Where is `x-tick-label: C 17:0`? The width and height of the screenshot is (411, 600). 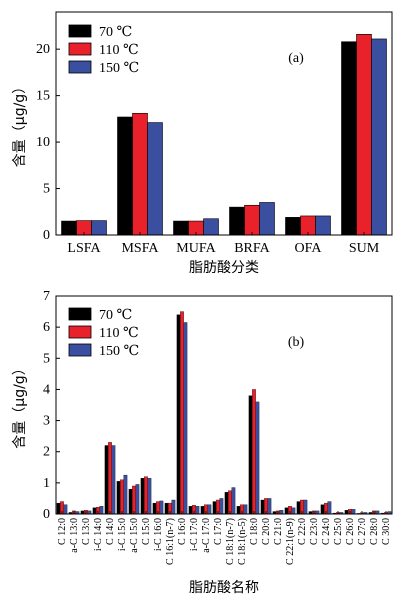 x-tick-label: C 17:0 is located at coordinates (218, 531).